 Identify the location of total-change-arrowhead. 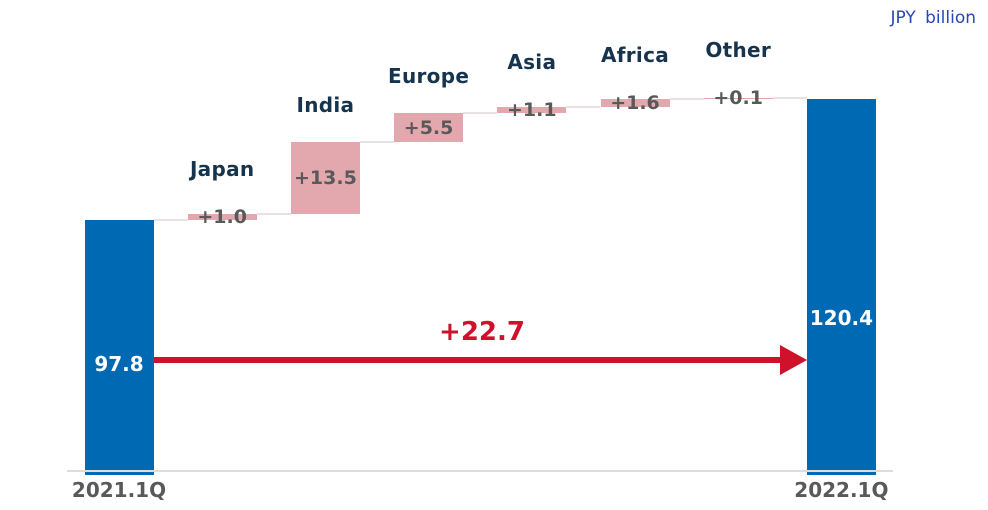
(793, 360).